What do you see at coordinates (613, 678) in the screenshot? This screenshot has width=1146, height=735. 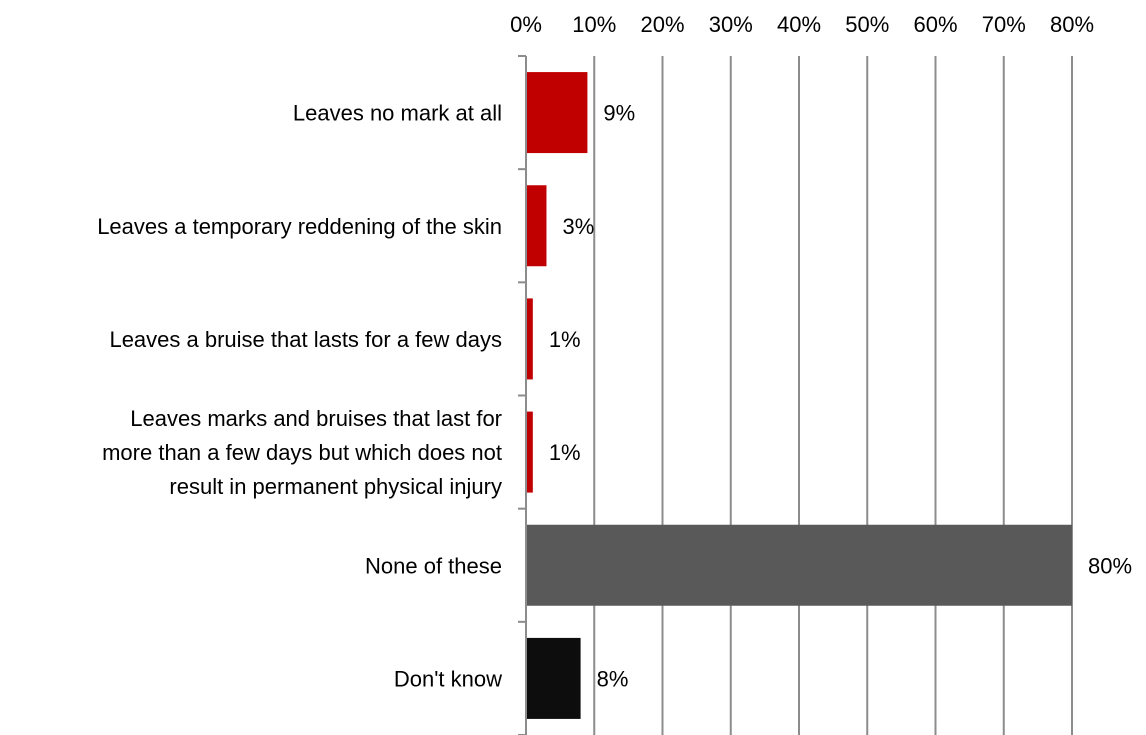 I see `data-label: 8%` at bounding box center [613, 678].